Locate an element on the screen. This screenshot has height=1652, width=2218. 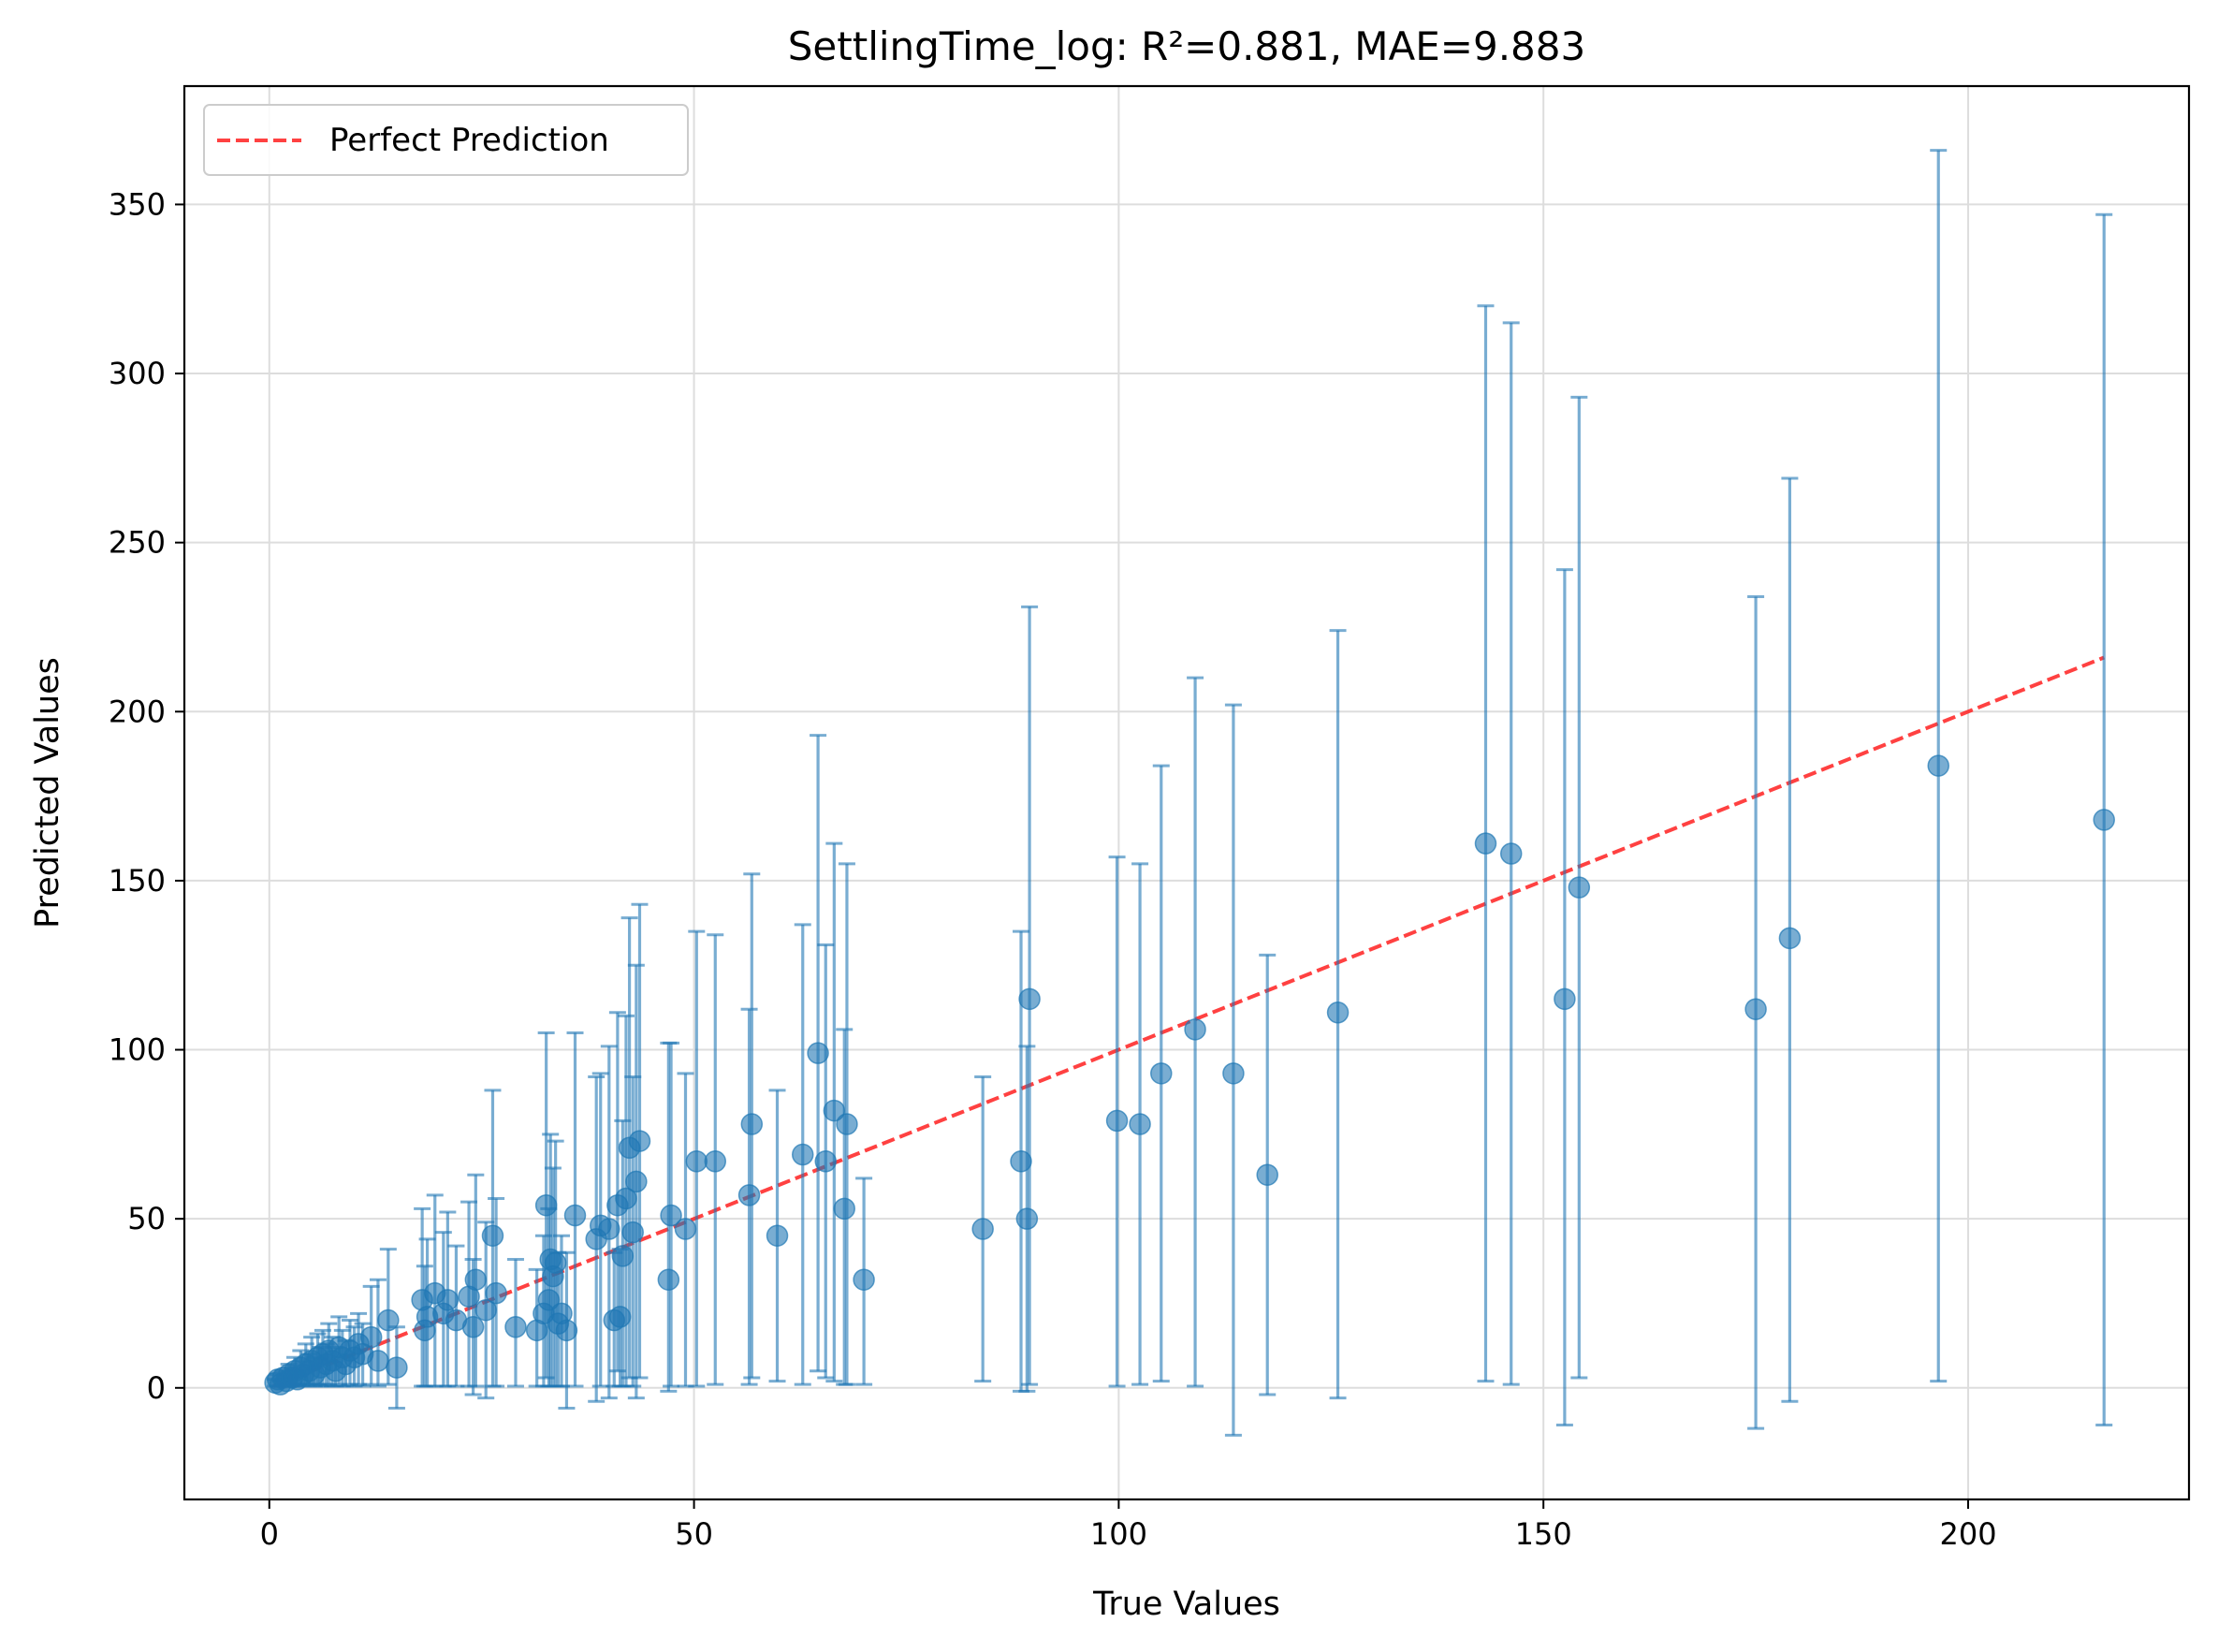
x-axis-title: True Values is located at coordinates (1186, 1605).